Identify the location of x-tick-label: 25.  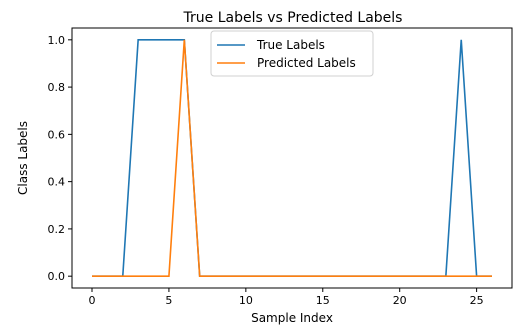
(477, 300).